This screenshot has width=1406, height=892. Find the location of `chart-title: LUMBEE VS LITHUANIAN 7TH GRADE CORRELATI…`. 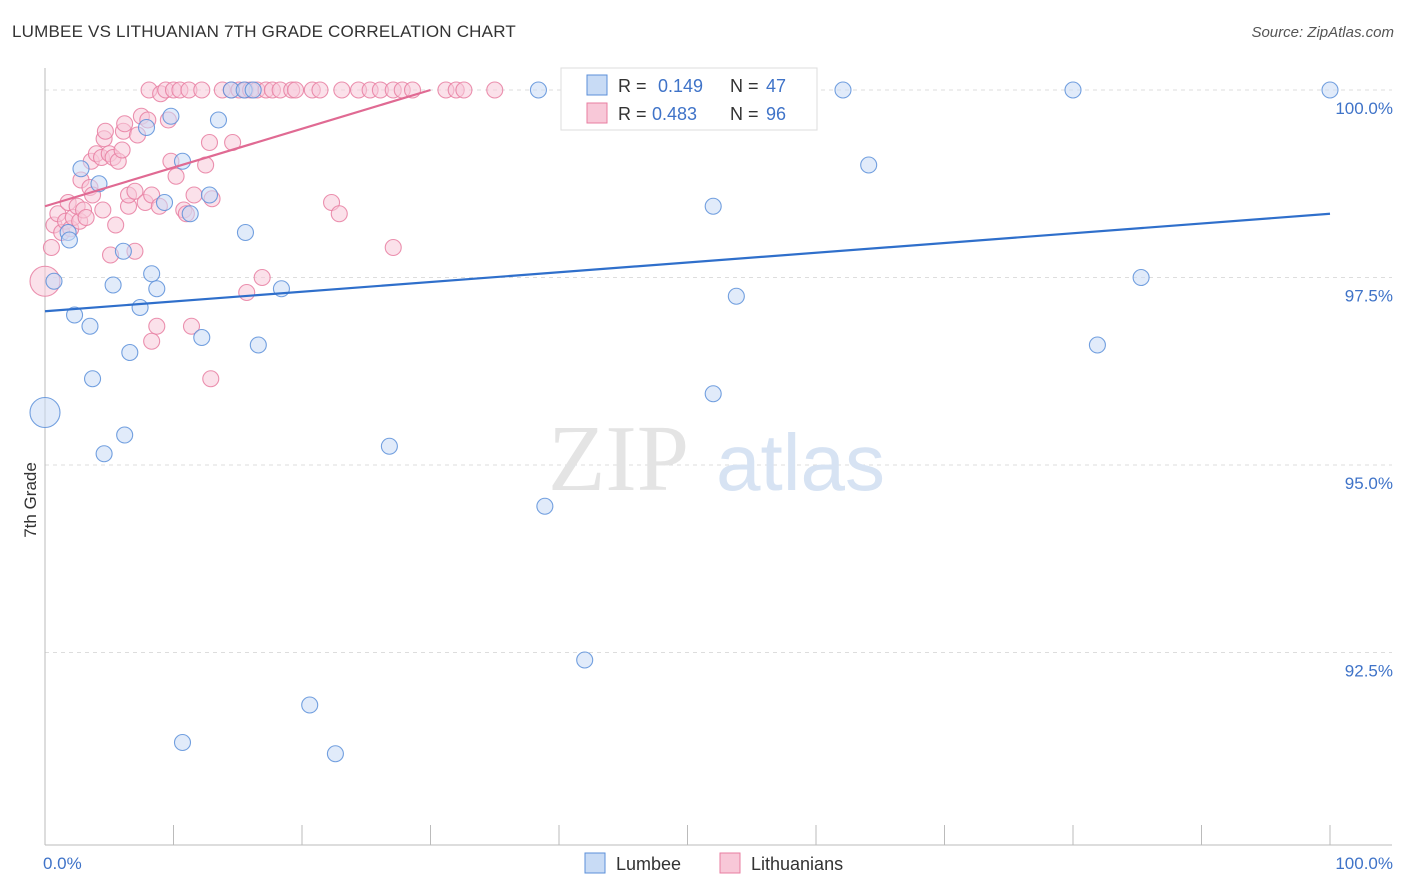

chart-title: LUMBEE VS LITHUANIAN 7TH GRADE CORRELATI… is located at coordinates (264, 31).